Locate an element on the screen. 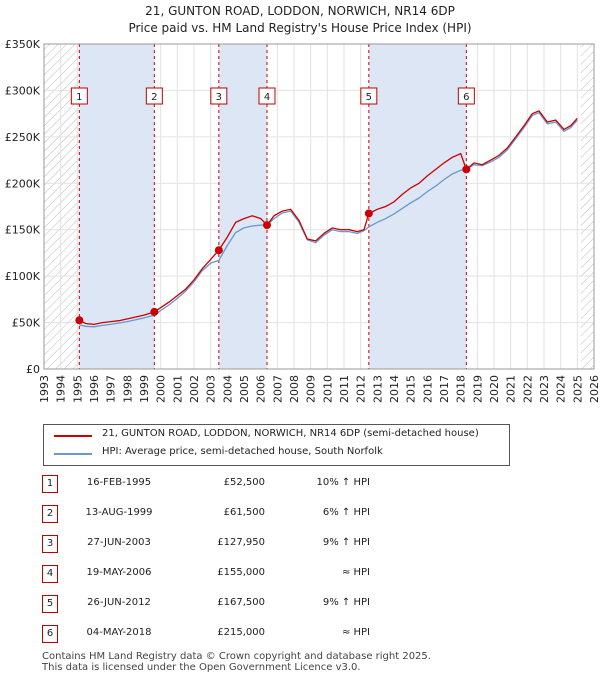  sale-number-badge: 5 is located at coordinates (50, 604).